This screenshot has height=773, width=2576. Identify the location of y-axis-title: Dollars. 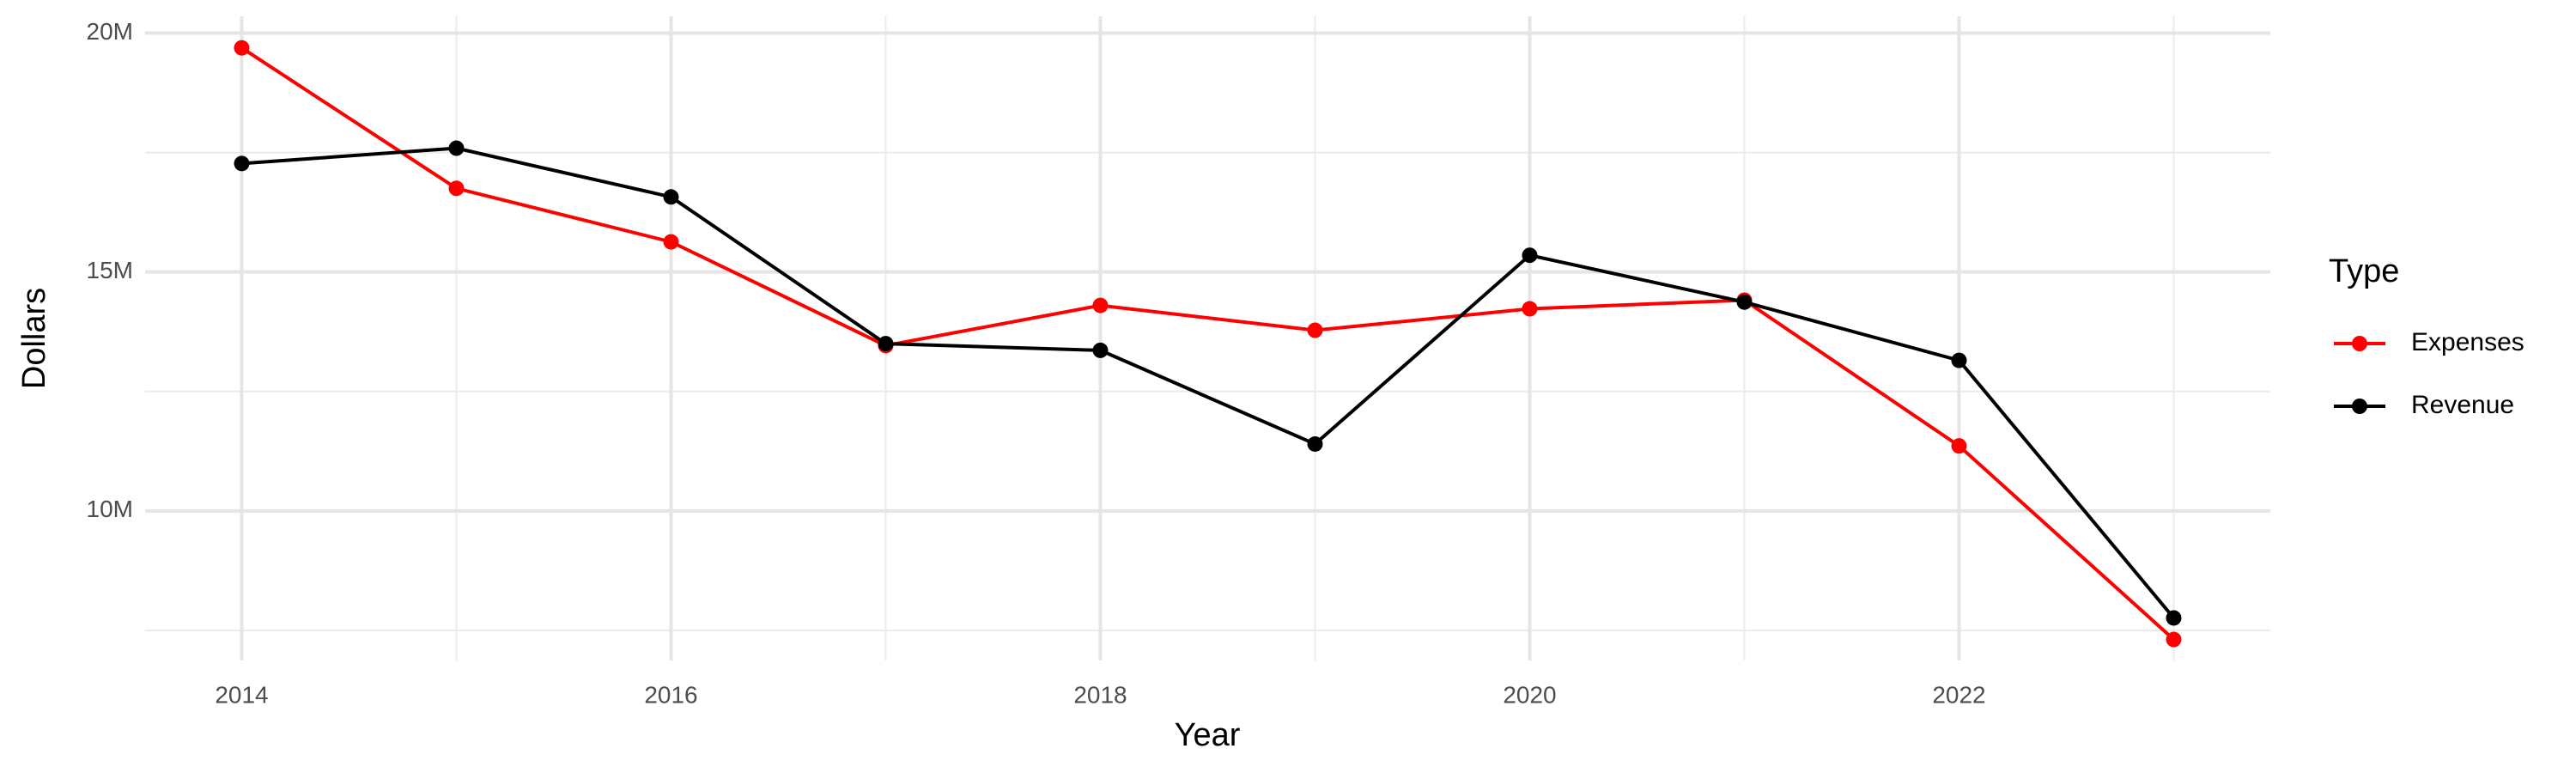
(34, 338).